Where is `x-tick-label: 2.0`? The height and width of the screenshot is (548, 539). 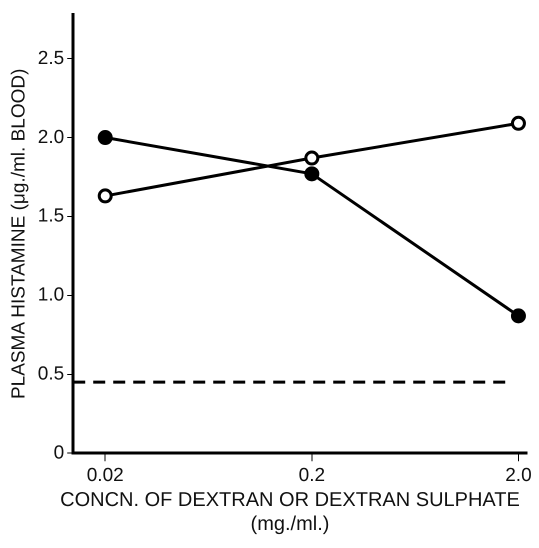
x-tick-label: 2.0 is located at coordinates (518, 475).